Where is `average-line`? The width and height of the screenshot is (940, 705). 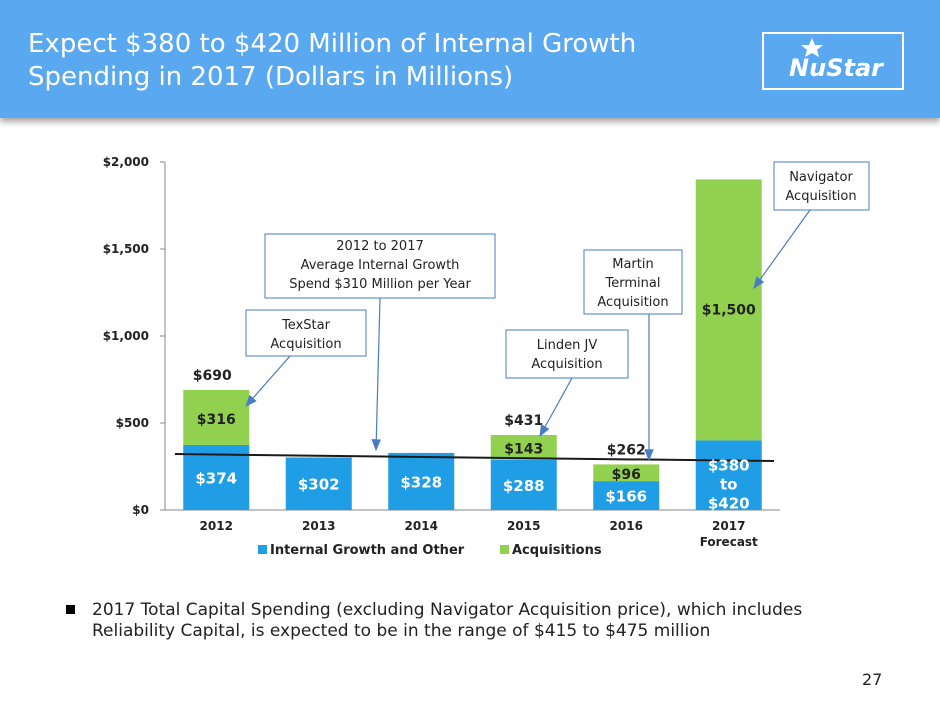
average-line is located at coordinates (474, 458).